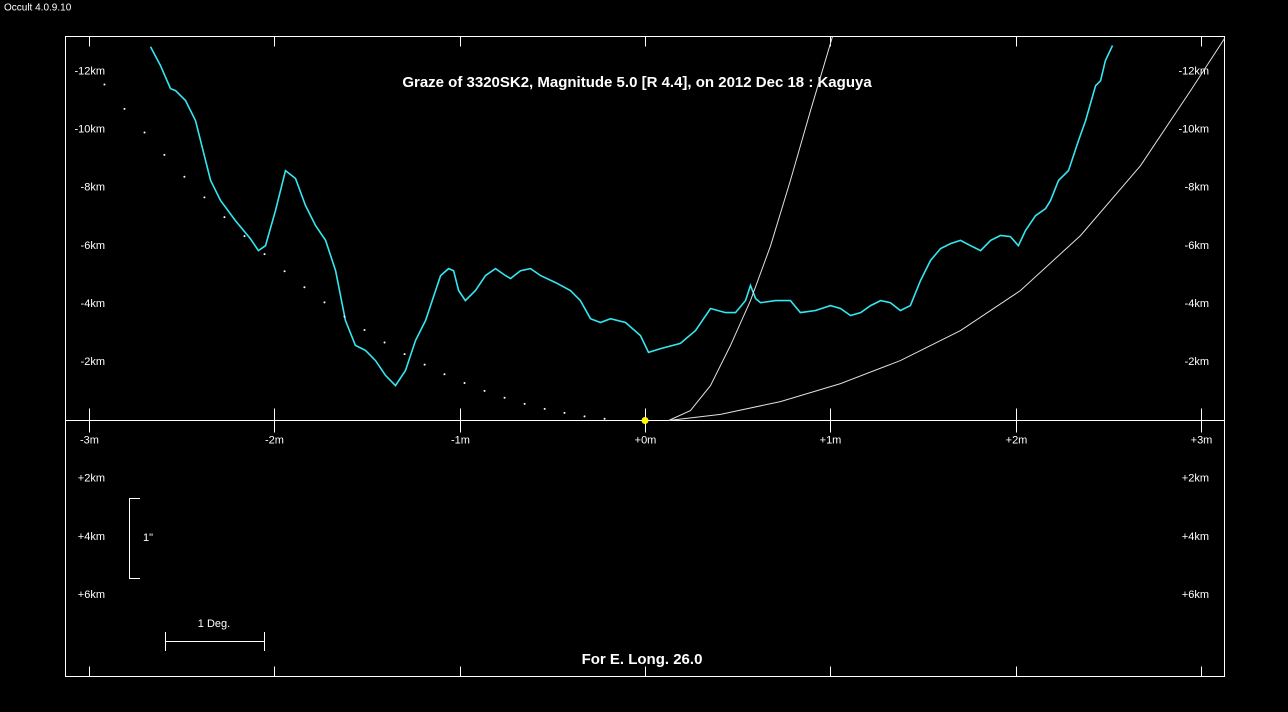 This screenshot has height=712, width=1288. What do you see at coordinates (93, 362) in the screenshot?
I see `y-tick-label: -2km` at bounding box center [93, 362].